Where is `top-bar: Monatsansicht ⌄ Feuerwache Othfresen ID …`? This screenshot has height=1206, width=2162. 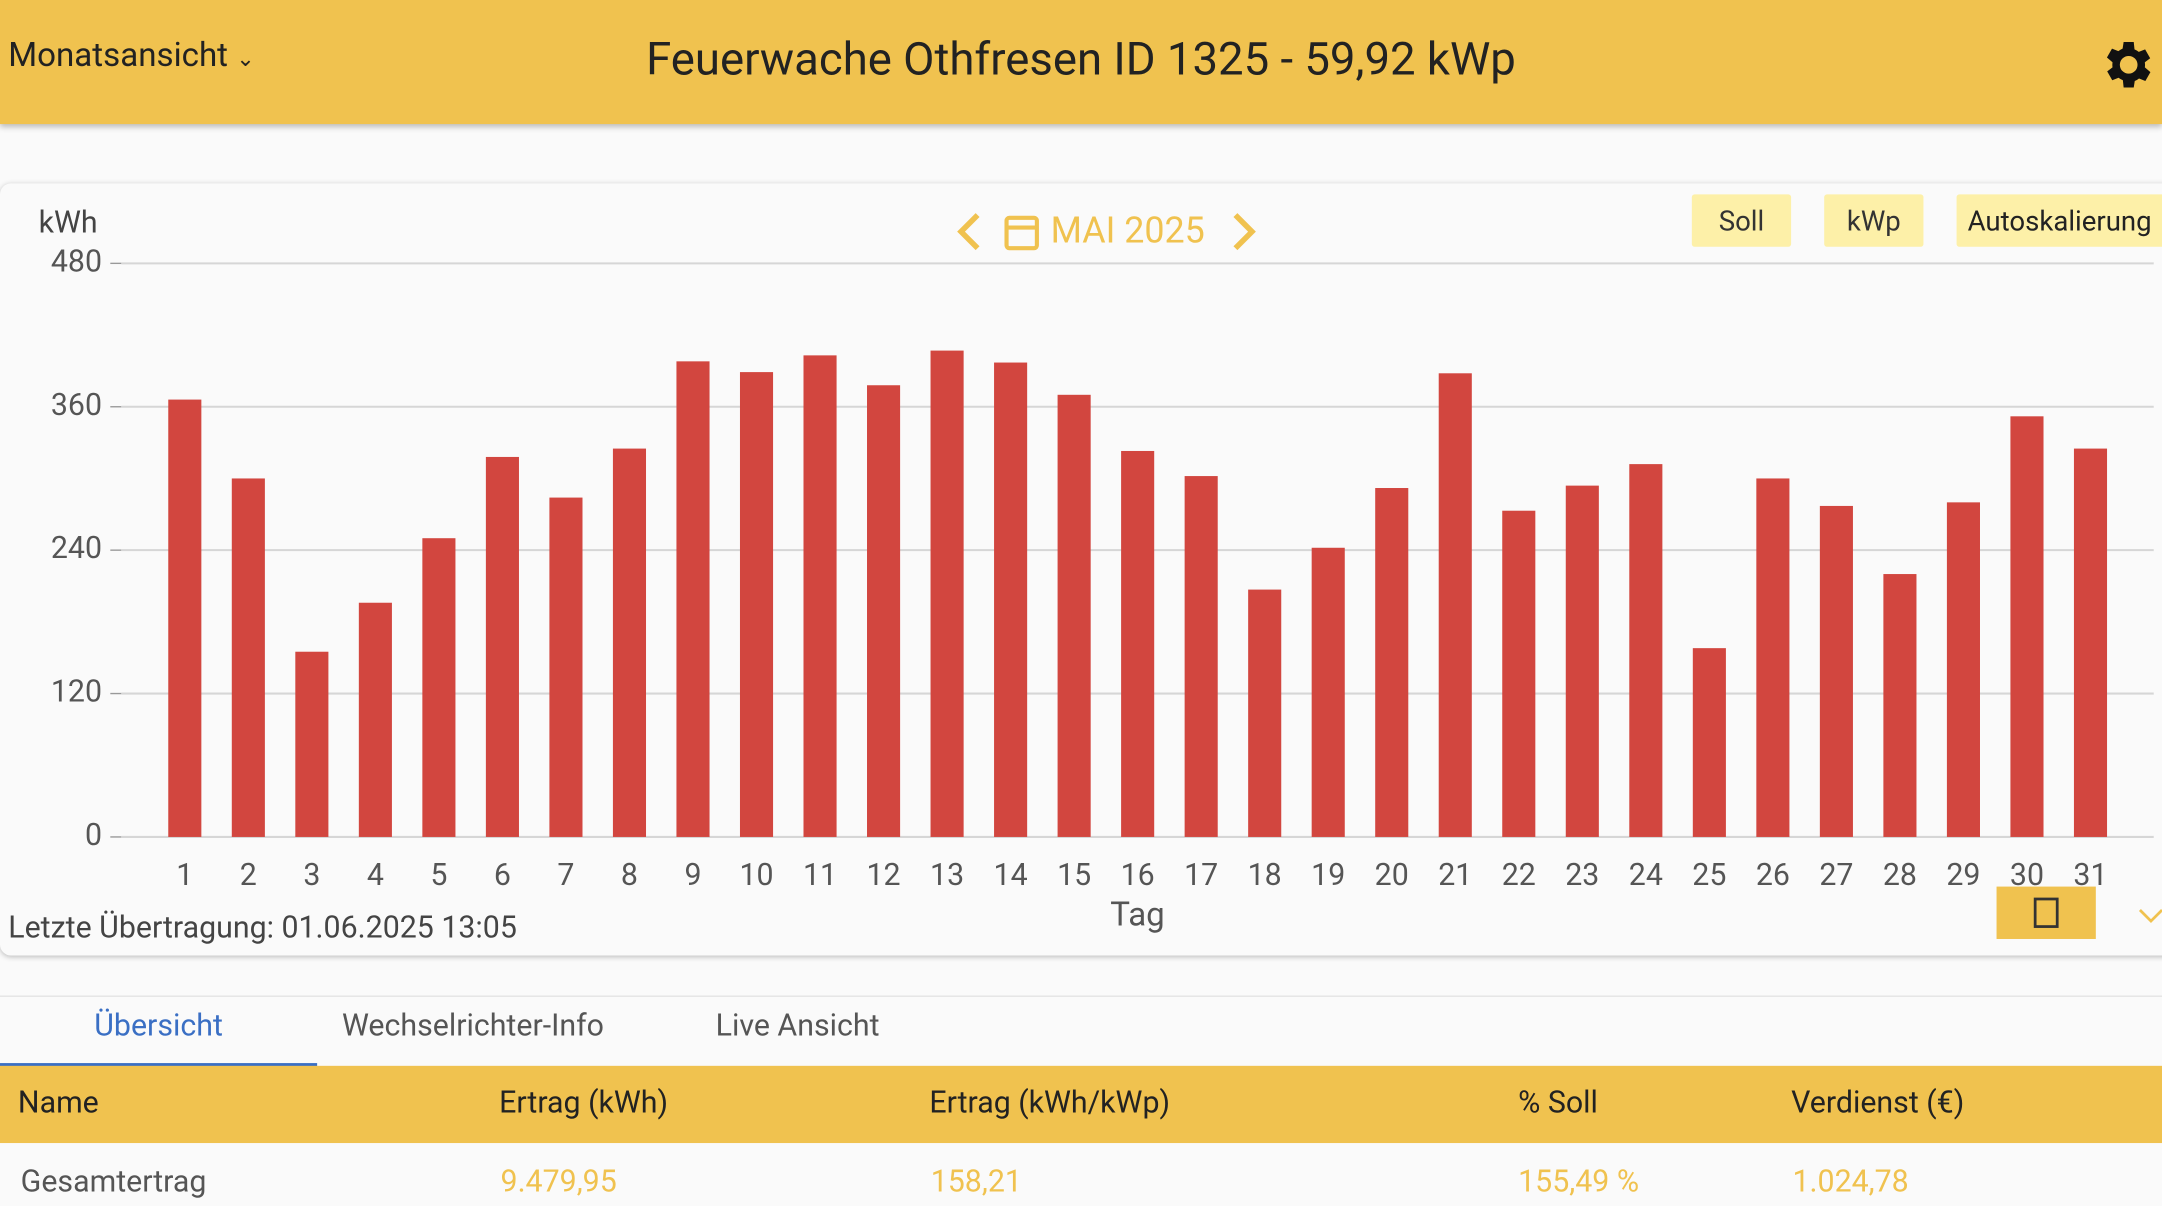
top-bar: Monatsansicht ⌄ Feuerwache Othfresen ID … is located at coordinates (1081, 62).